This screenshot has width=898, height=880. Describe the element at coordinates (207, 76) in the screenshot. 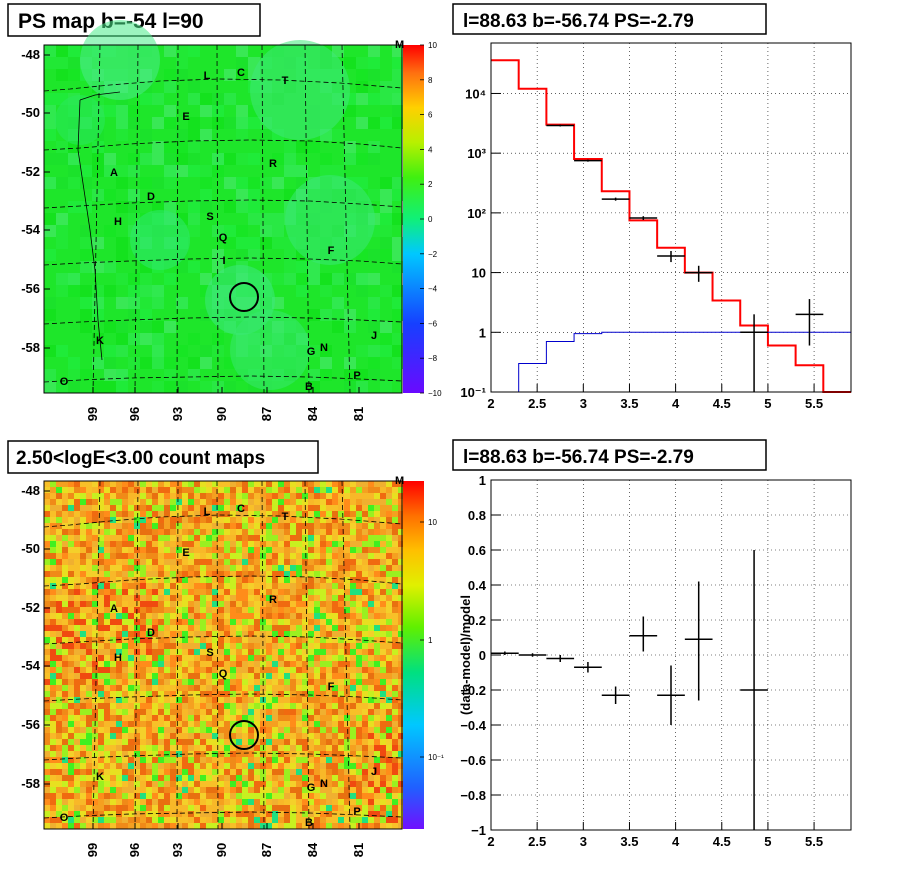

I see `map-source-label: L` at that location.